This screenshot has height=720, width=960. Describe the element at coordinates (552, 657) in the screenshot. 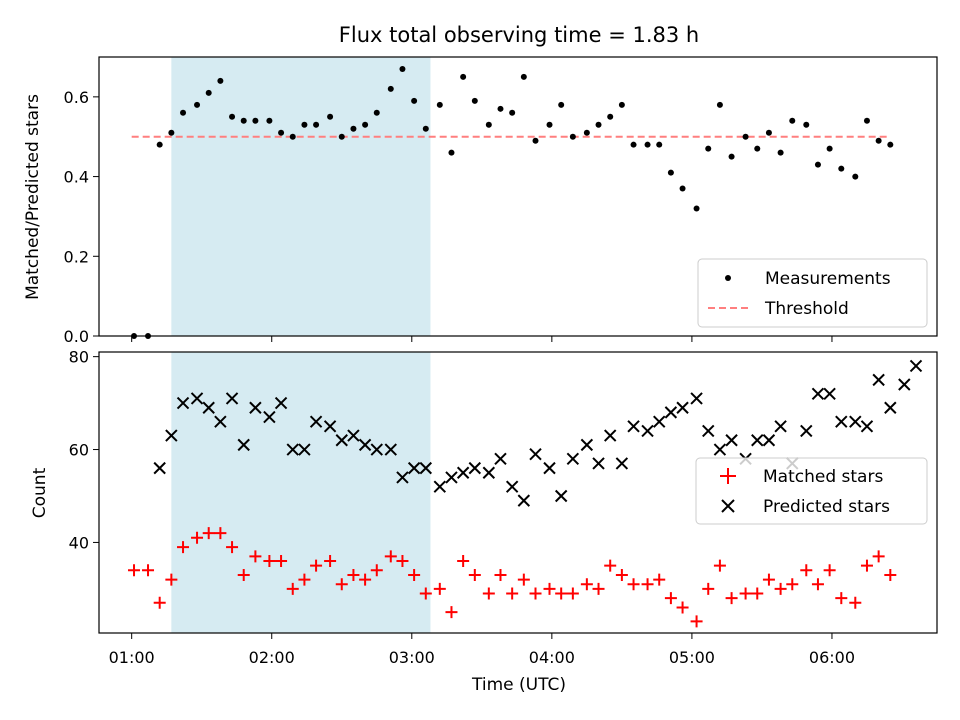

I see `bottom-xtick-label: 04:00` at that location.